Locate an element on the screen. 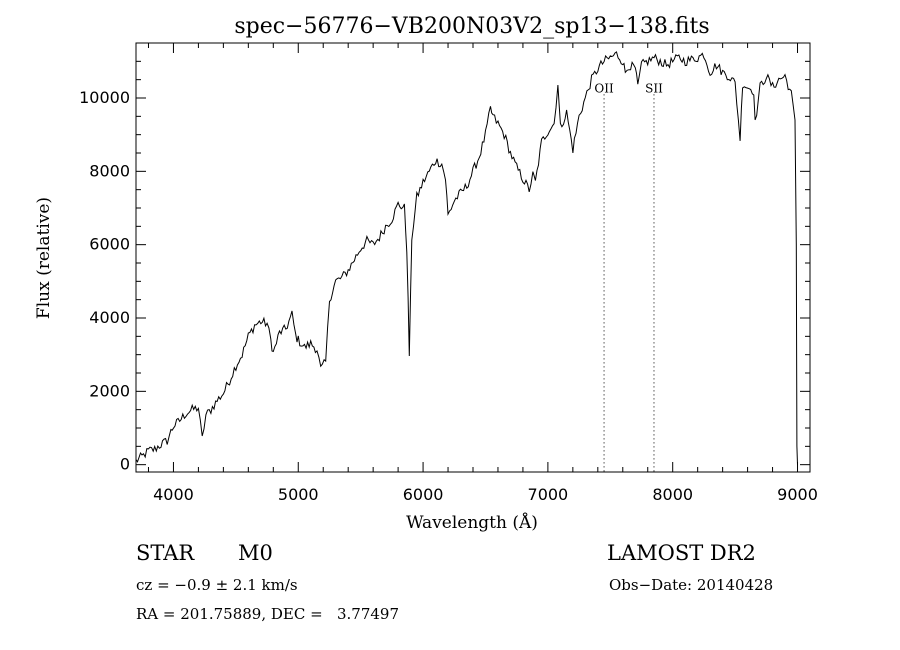  x-tick-label: 7000 is located at coordinates (548, 494).